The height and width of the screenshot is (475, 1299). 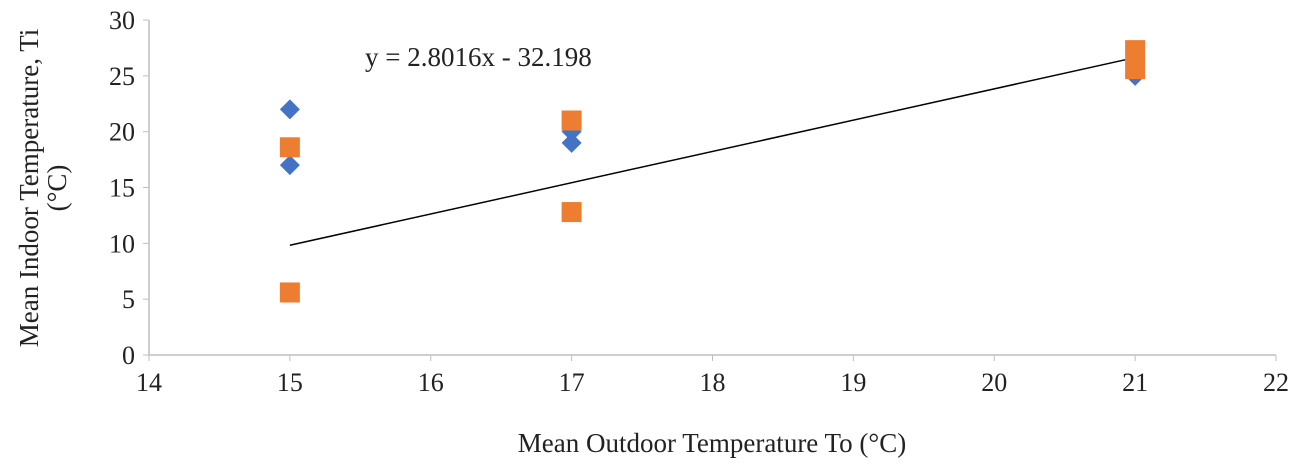 What do you see at coordinates (712, 443) in the screenshot?
I see `x-axis-label: Mean Outdoor Temperature To (°C)` at bounding box center [712, 443].